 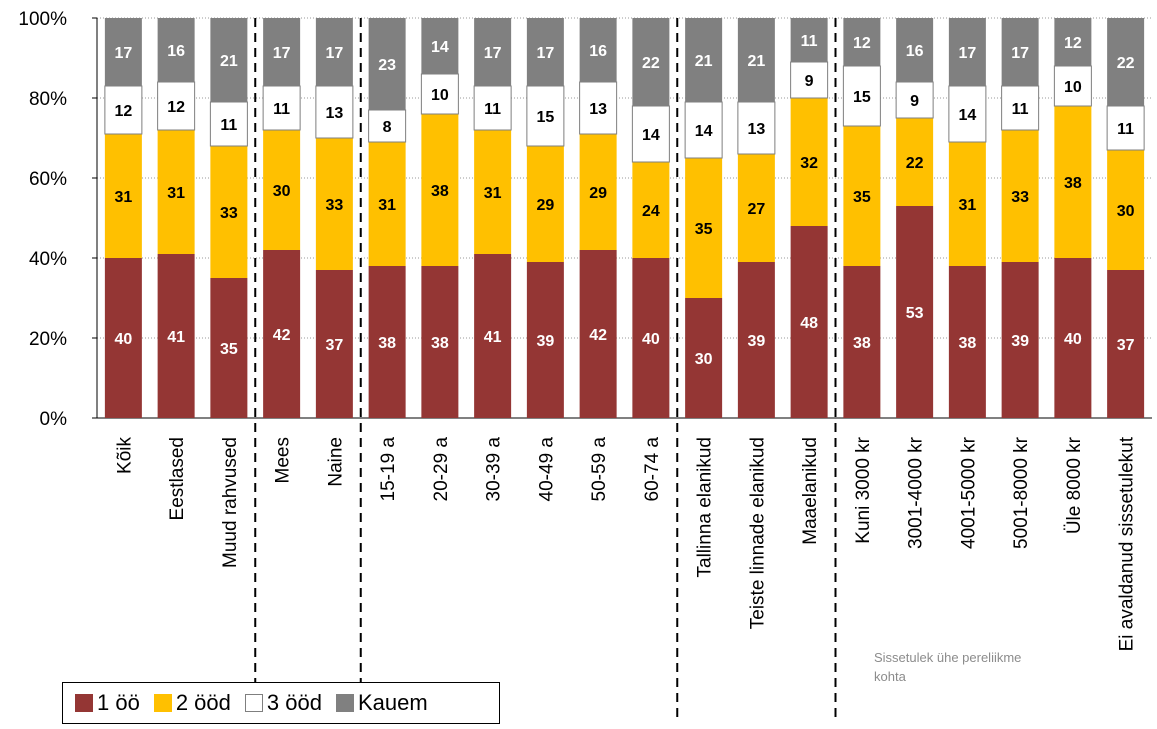 What do you see at coordinates (546, 469) in the screenshot?
I see `category-label: 40-49 a` at bounding box center [546, 469].